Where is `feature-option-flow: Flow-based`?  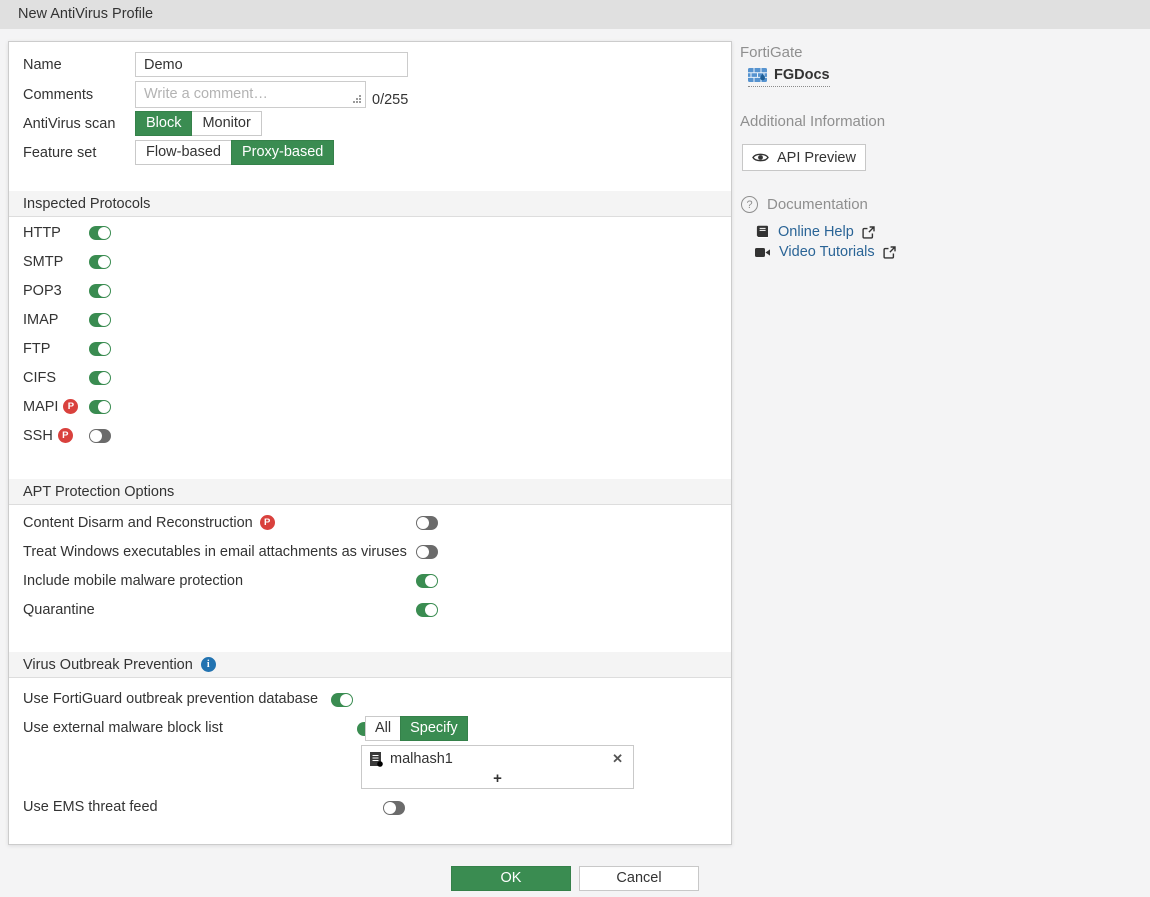 feature-option-flow: Flow-based is located at coordinates (183, 152).